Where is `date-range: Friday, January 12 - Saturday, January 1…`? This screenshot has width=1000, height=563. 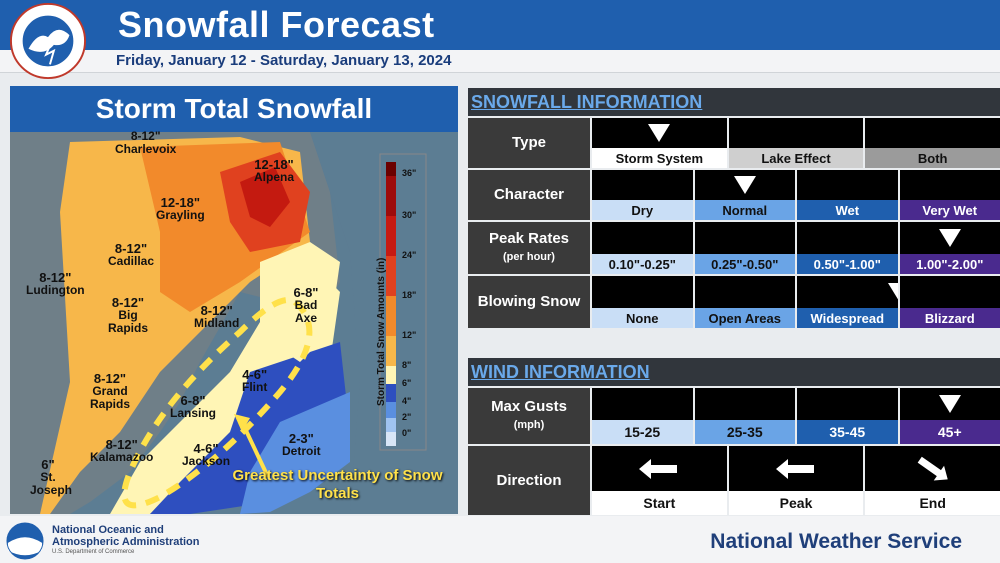
date-range: Friday, January 12 - Saturday, January 1… is located at coordinates (284, 60).